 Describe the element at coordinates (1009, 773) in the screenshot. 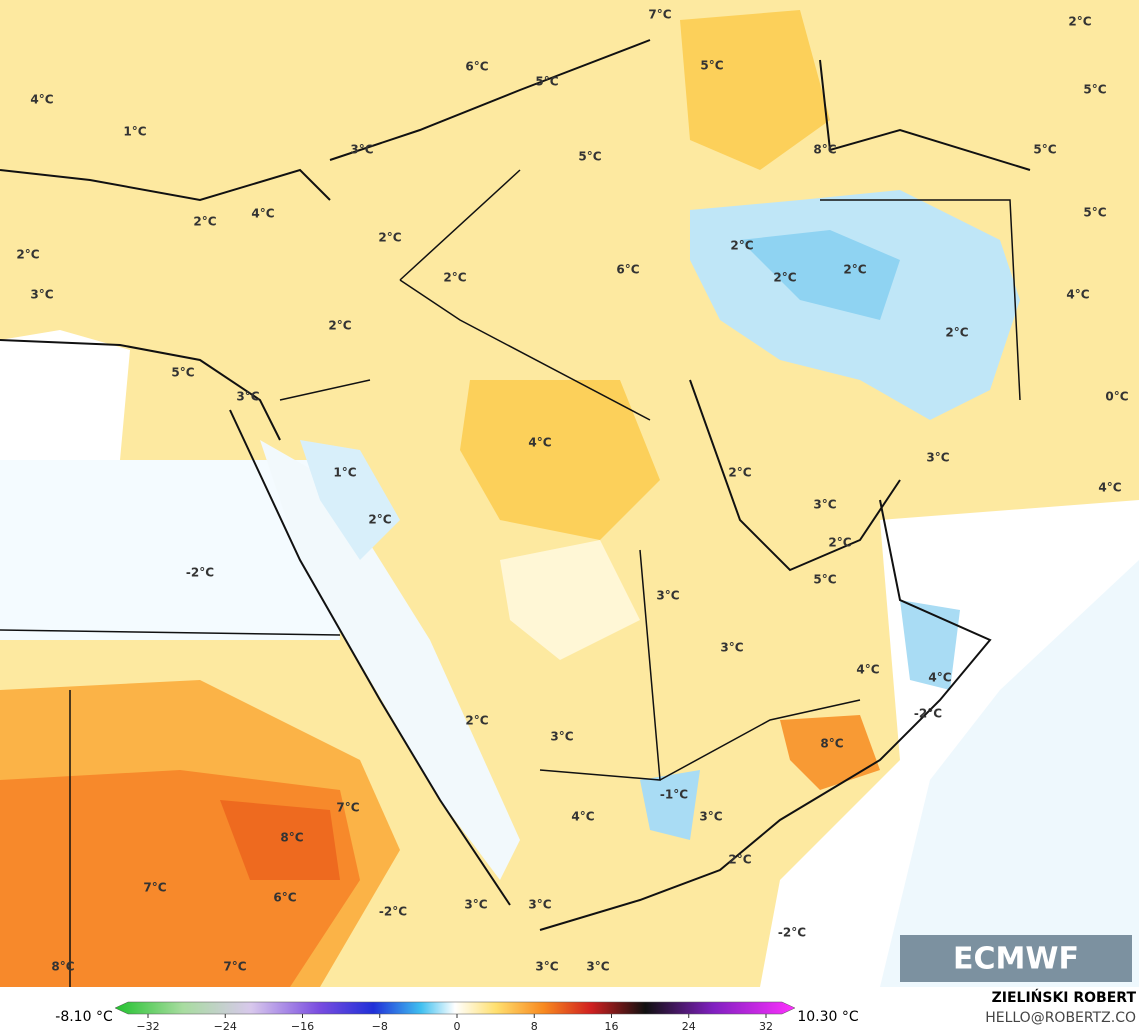

I see `sea-pale` at that location.